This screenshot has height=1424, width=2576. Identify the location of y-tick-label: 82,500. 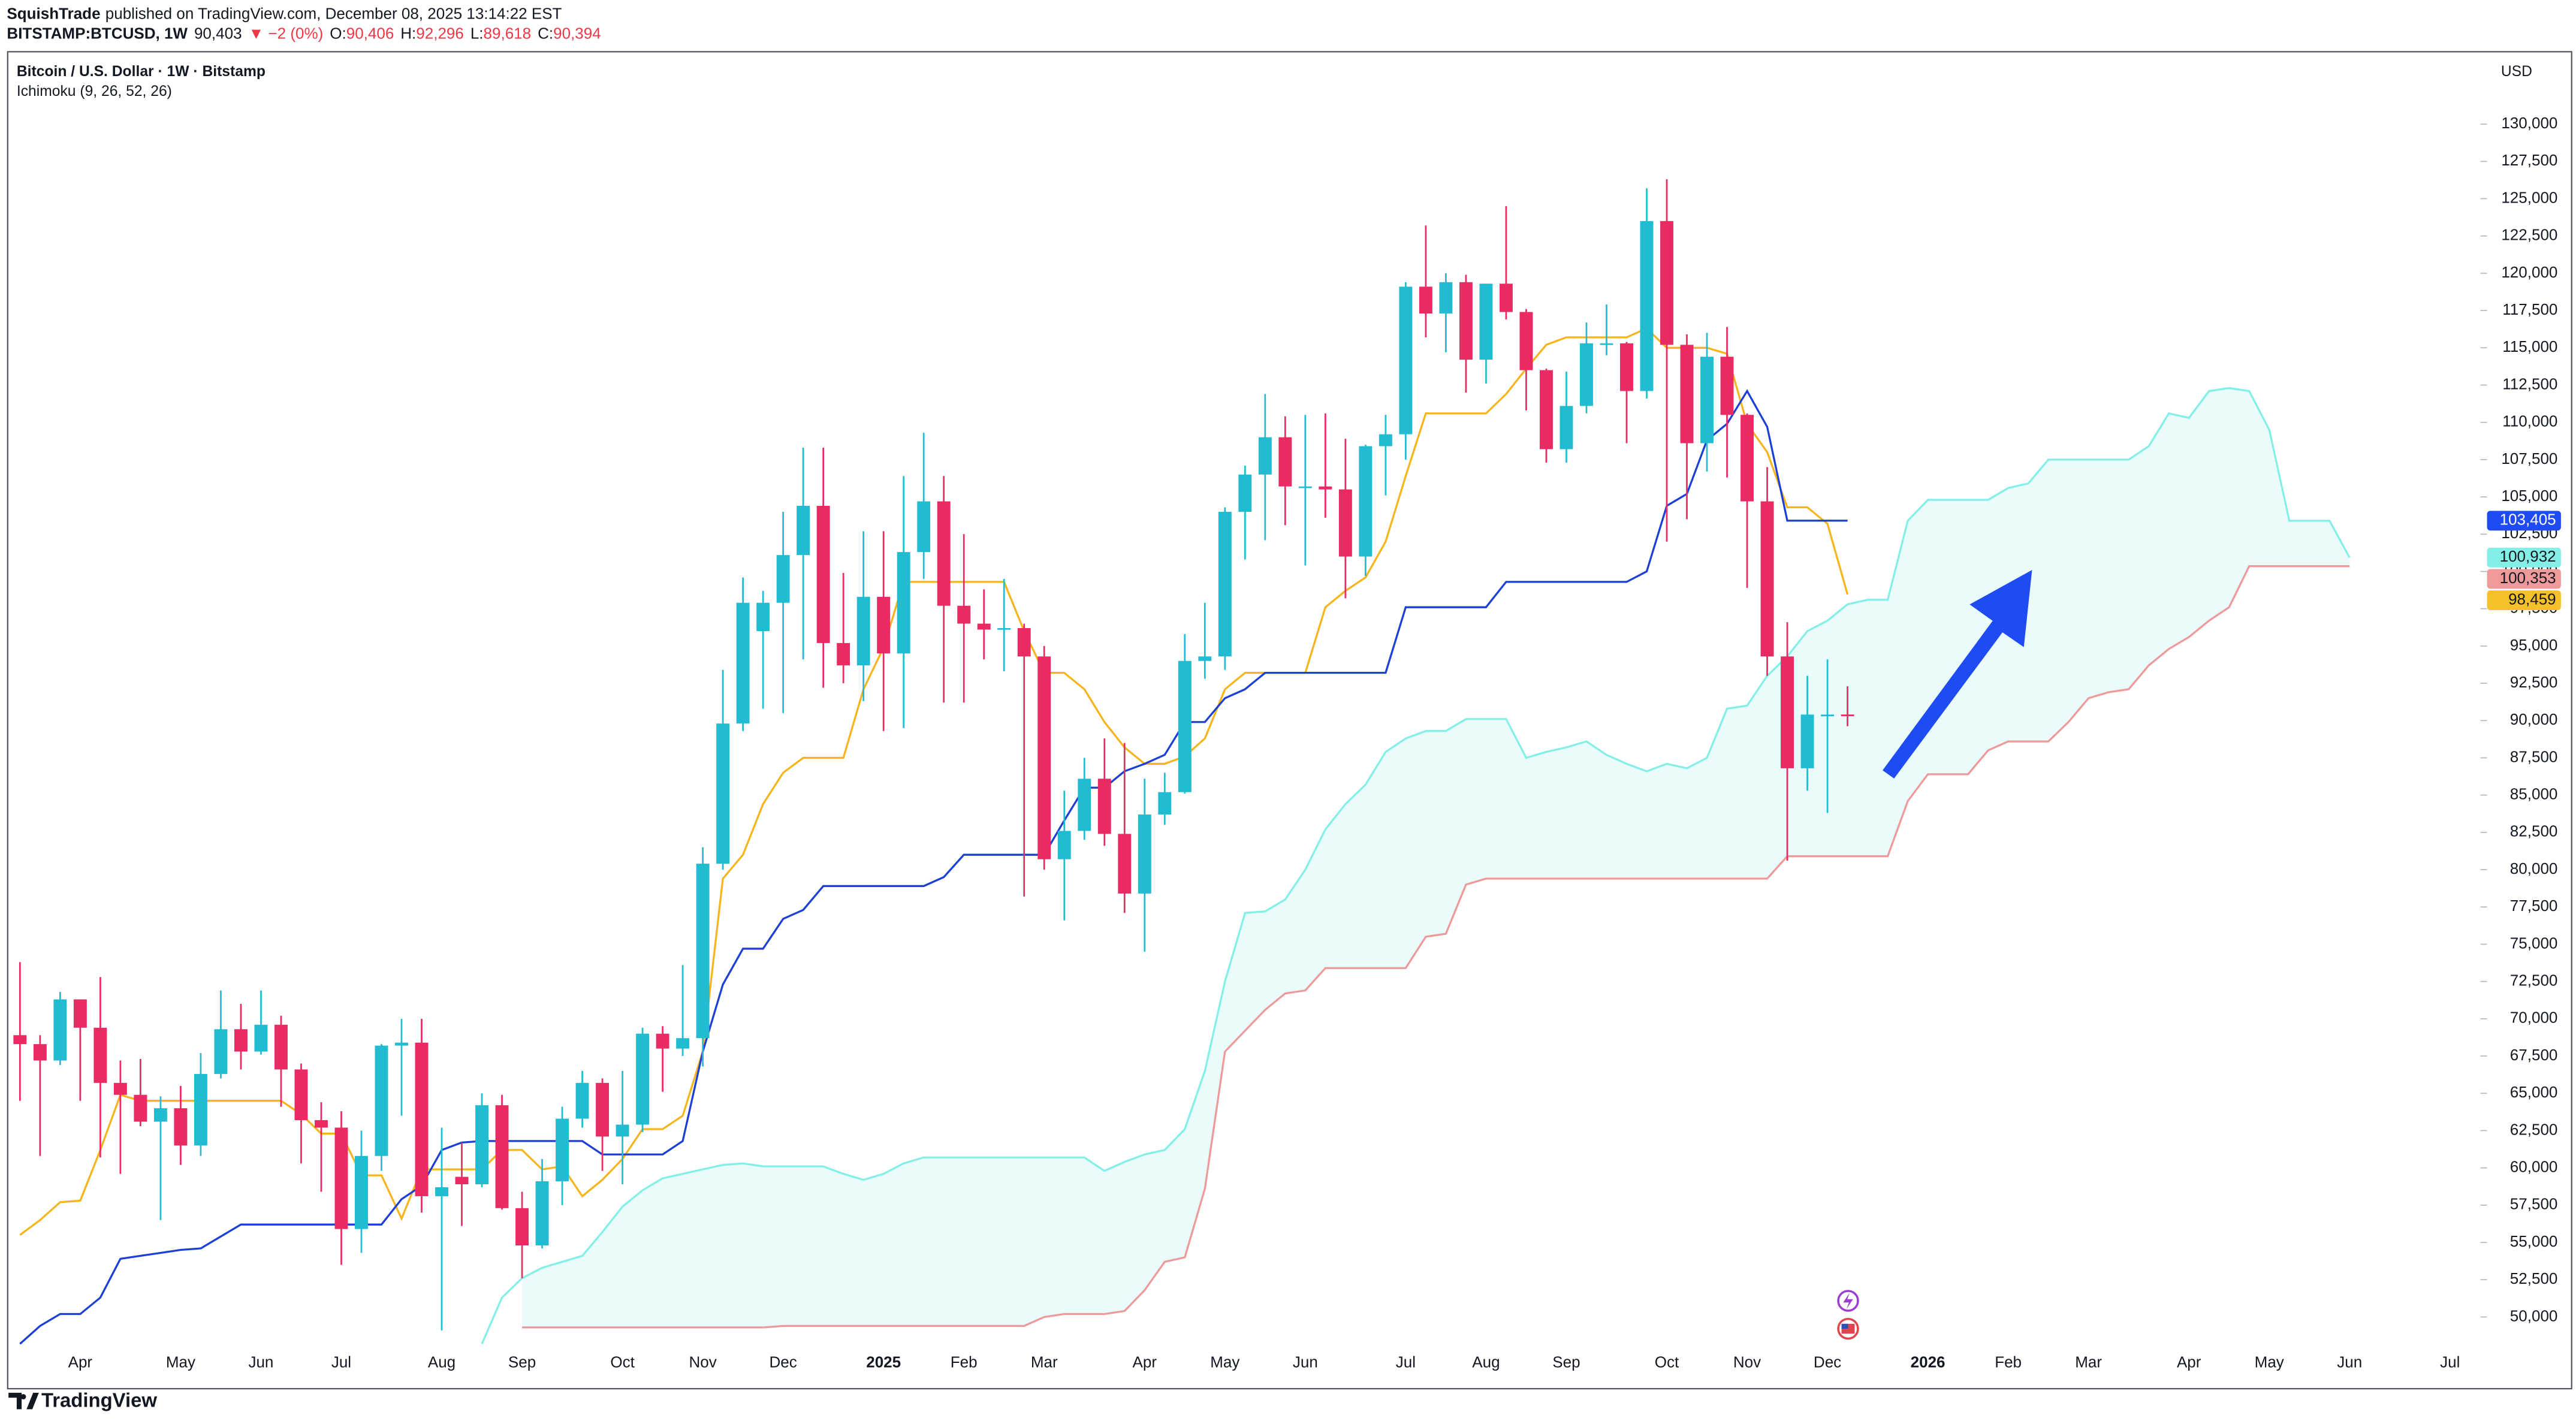
(2534, 831).